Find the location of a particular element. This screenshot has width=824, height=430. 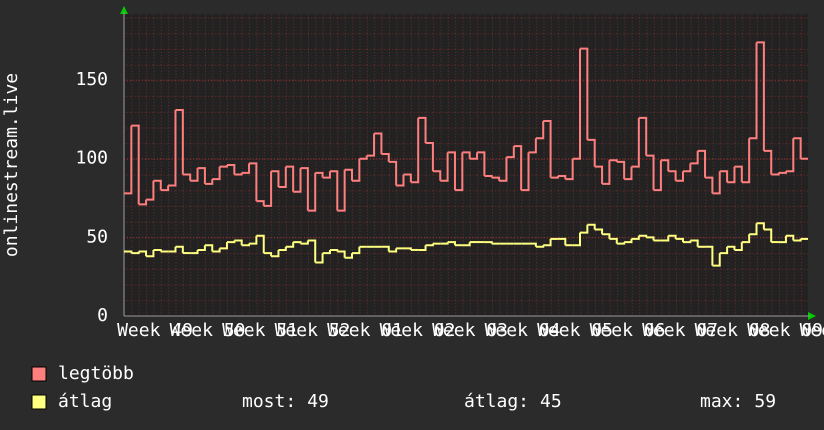

x-tick-label: Week 51 is located at coordinates (260, 330).